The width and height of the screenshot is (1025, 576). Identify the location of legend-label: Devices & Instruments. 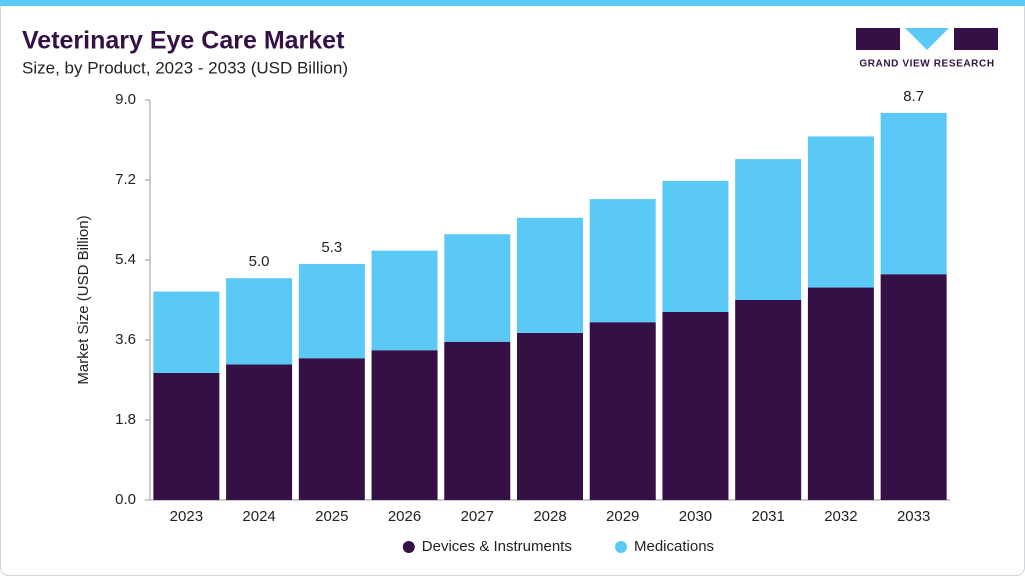
(497, 546).